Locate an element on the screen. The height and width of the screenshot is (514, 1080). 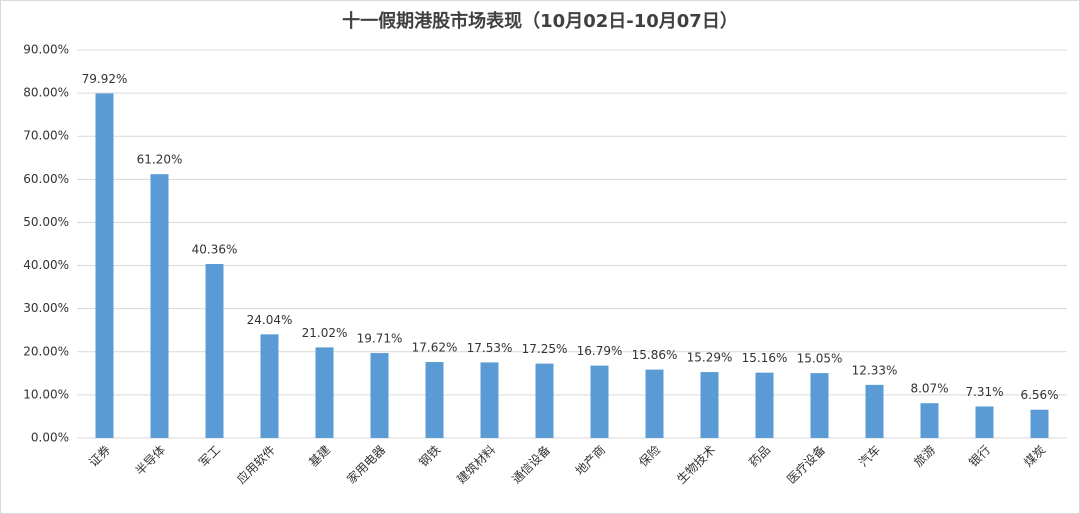
data-label: 17.25% is located at coordinates (545, 349).